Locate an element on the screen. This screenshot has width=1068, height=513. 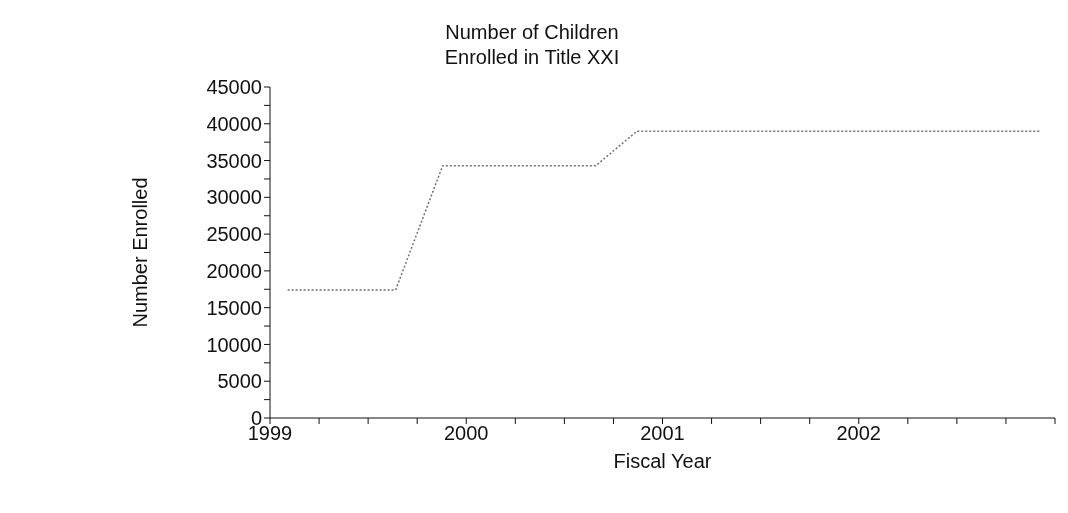
y-tick-label: 30000 is located at coordinates (234, 197).